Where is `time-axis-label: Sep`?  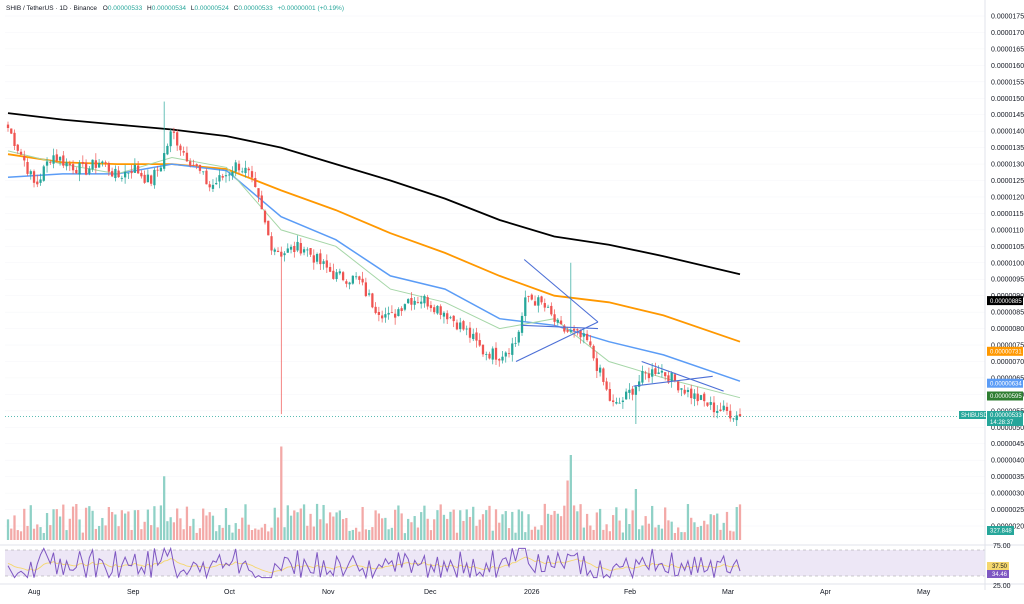
time-axis-label: Sep is located at coordinates (133, 592).